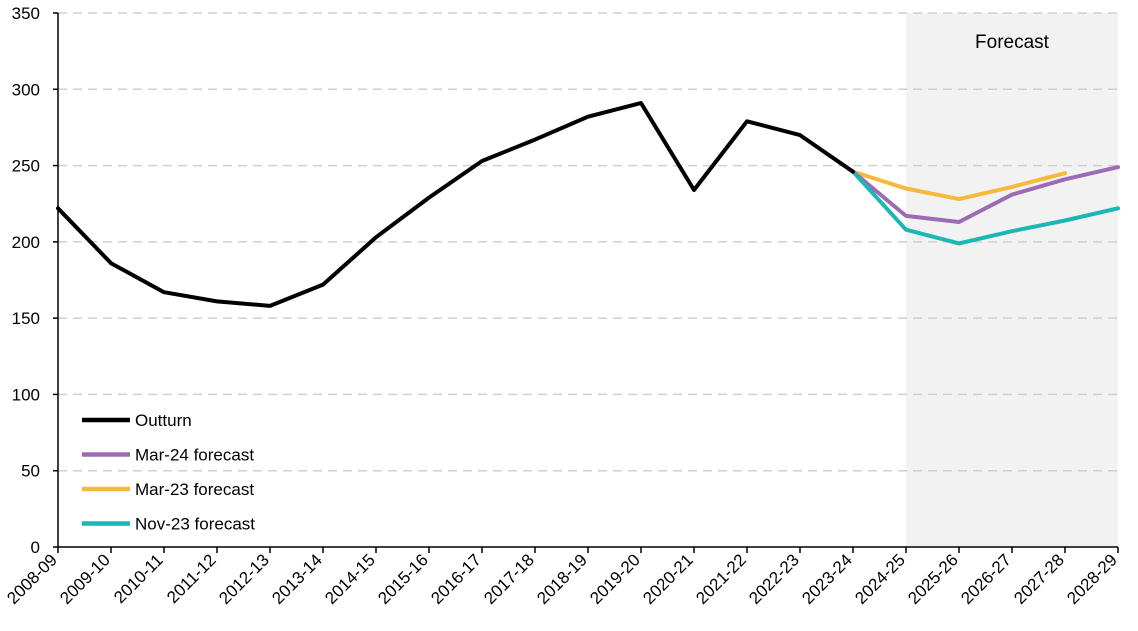  I want to click on y-tick-label: 0, so click(35, 547).